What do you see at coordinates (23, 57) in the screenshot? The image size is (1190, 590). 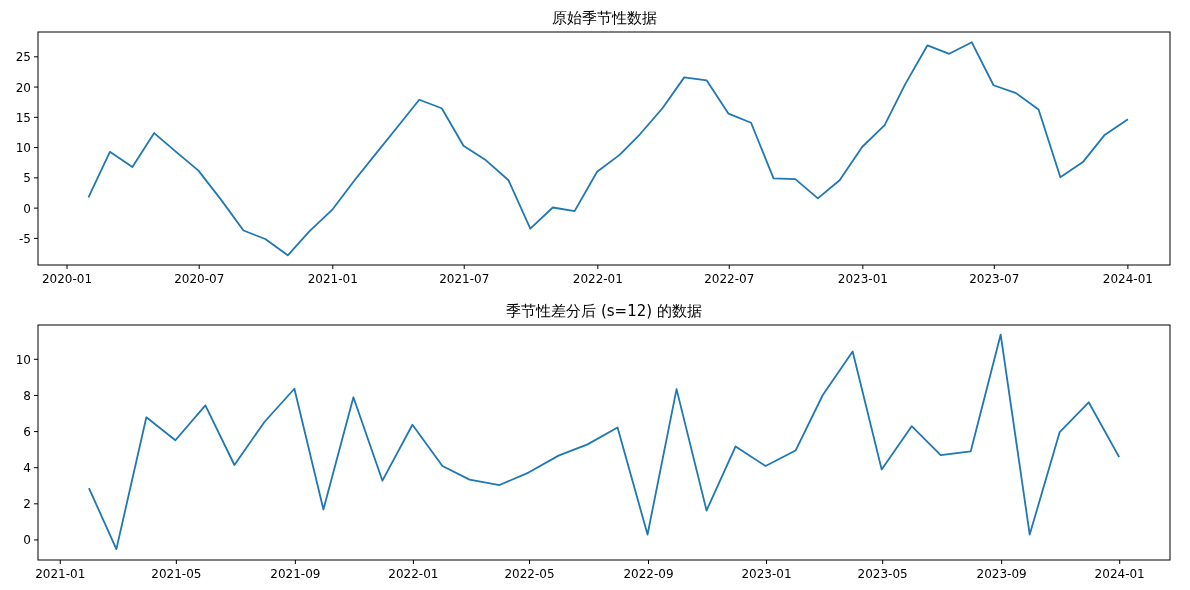 I see `y-tick-label: 25` at bounding box center [23, 57].